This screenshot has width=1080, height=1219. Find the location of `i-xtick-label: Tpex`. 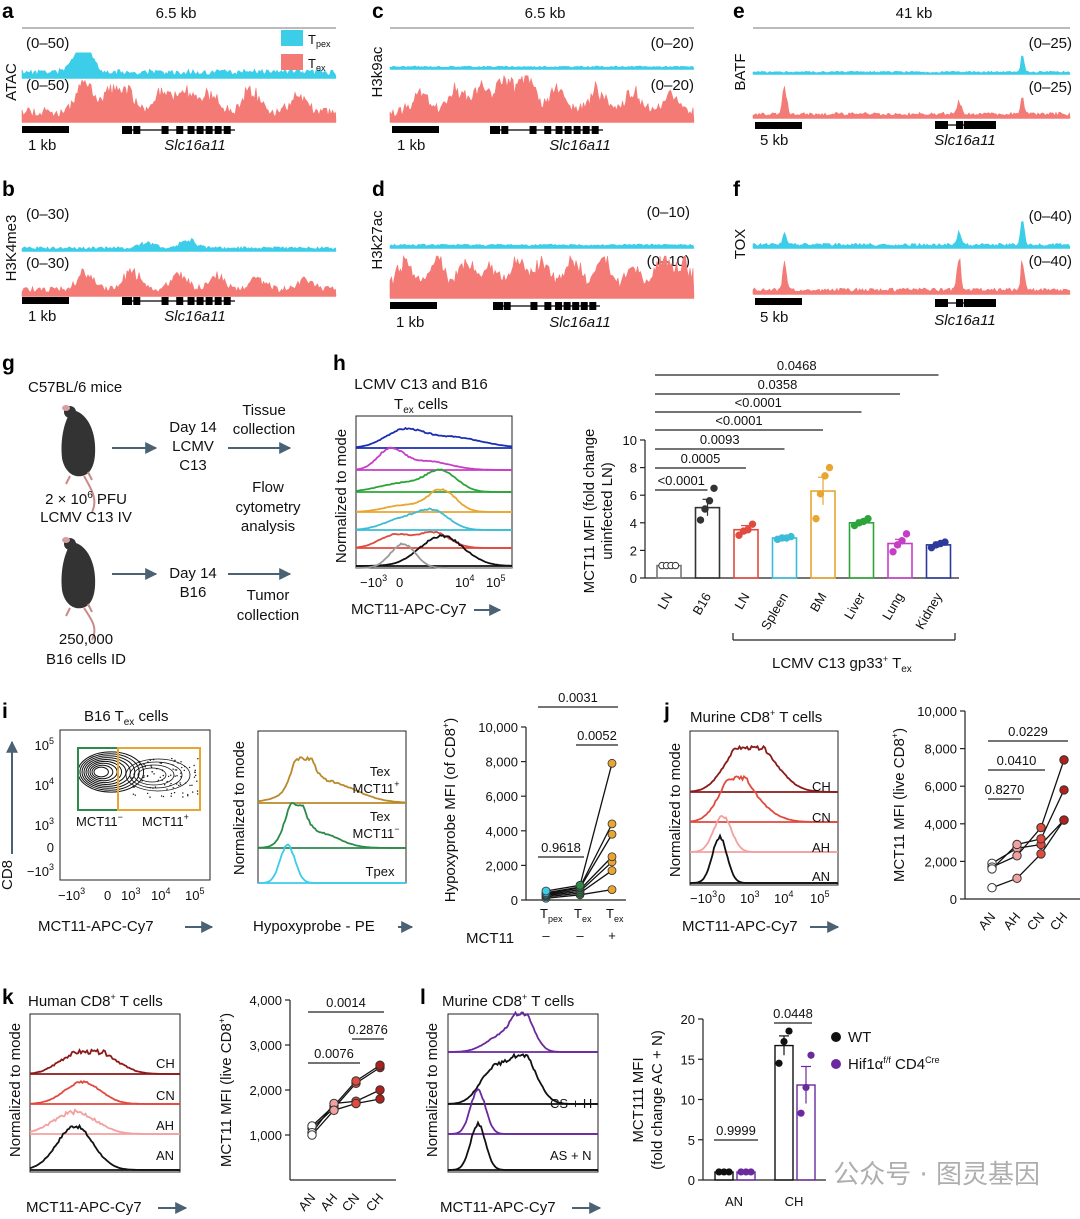

i-xtick-label: Tpex is located at coordinates (551, 915).